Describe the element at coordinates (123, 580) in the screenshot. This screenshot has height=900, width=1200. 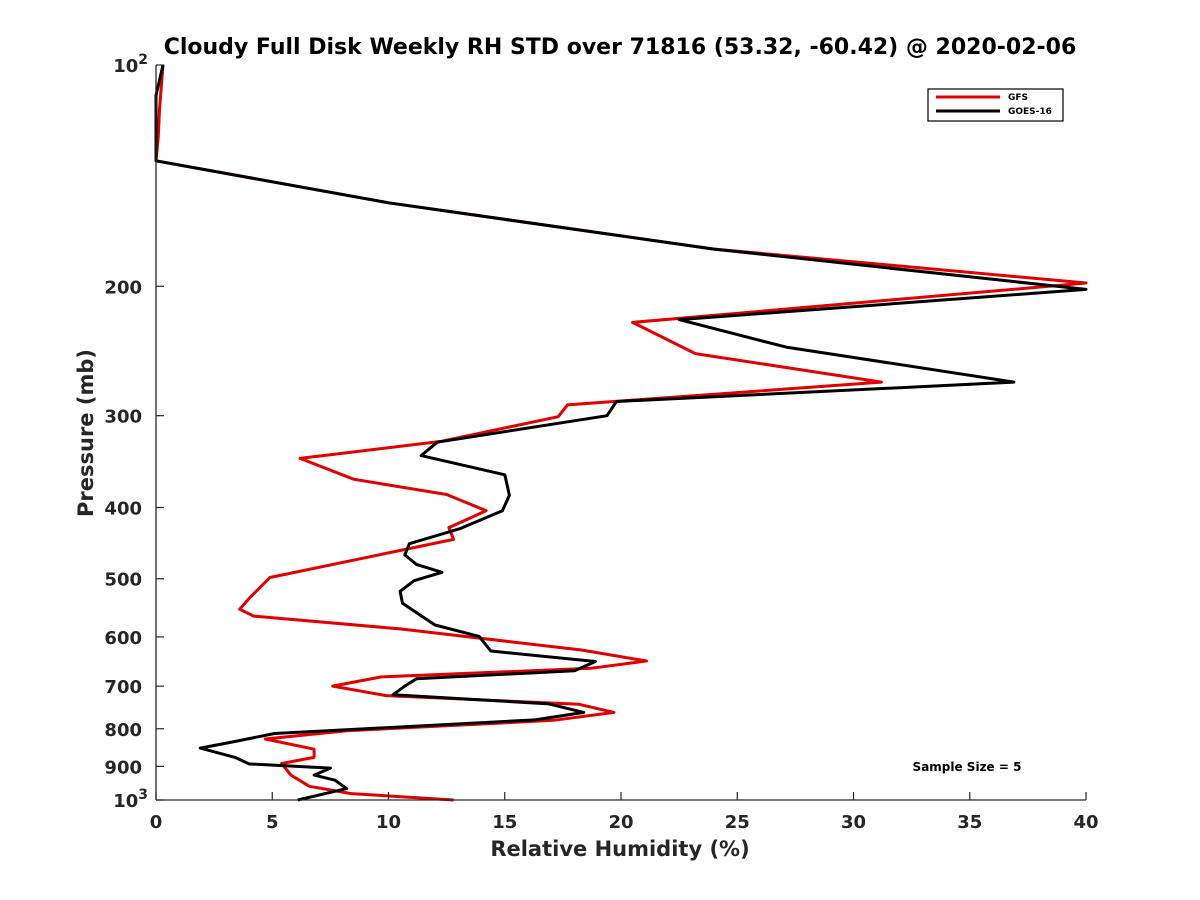
I see `y-tick-label: 500` at that location.